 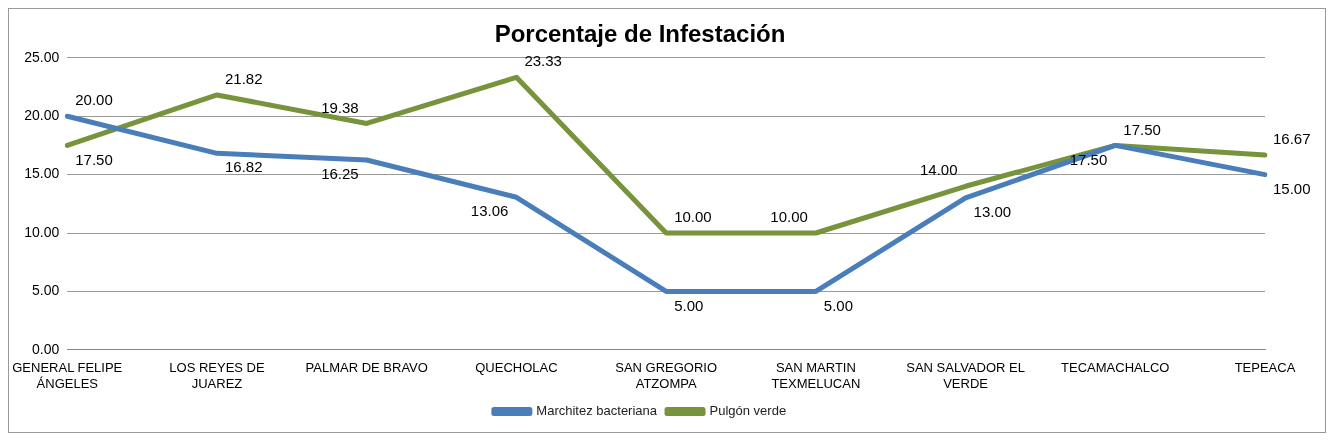 What do you see at coordinates (340, 107) in the screenshot?
I see `data-label: 19.38` at bounding box center [340, 107].